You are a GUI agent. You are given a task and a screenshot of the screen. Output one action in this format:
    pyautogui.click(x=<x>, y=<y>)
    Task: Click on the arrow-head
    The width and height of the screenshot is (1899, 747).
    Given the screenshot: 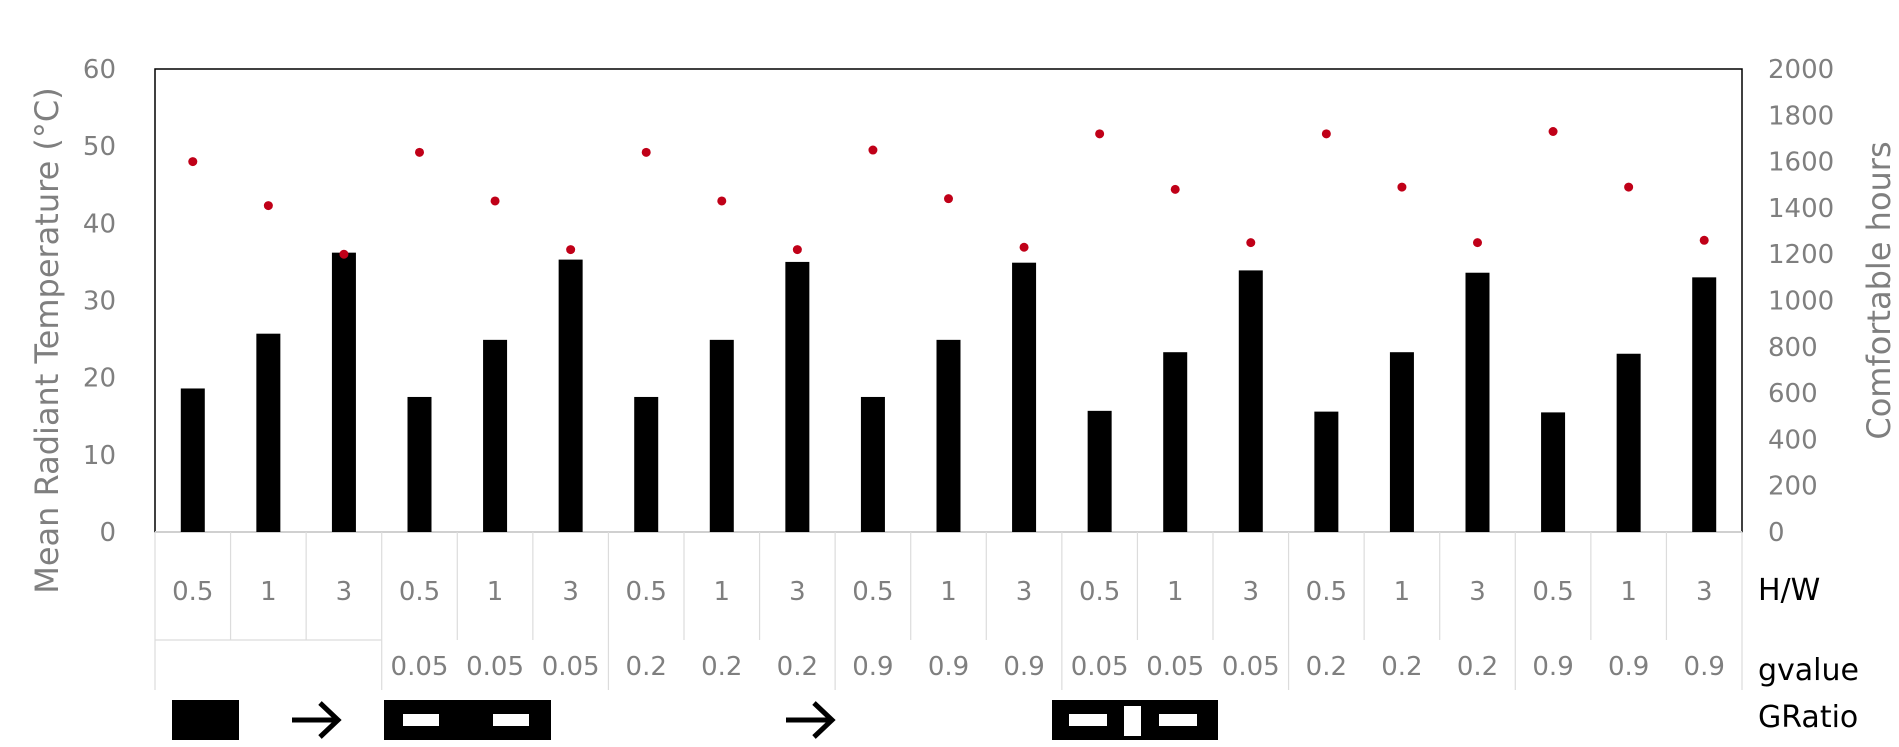 What is the action you would take?
    pyautogui.click(x=824, y=720)
    